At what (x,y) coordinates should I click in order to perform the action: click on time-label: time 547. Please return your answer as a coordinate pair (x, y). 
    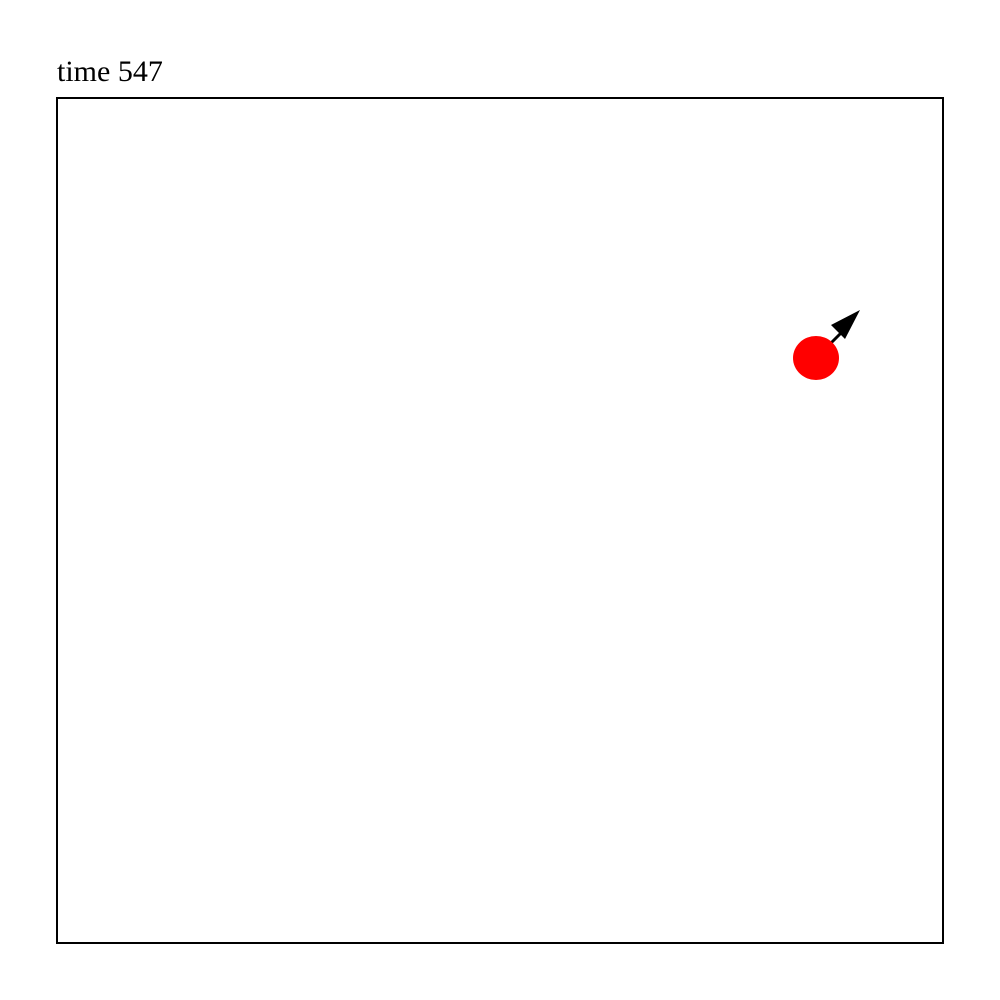
    Looking at the image, I should click on (110, 71).